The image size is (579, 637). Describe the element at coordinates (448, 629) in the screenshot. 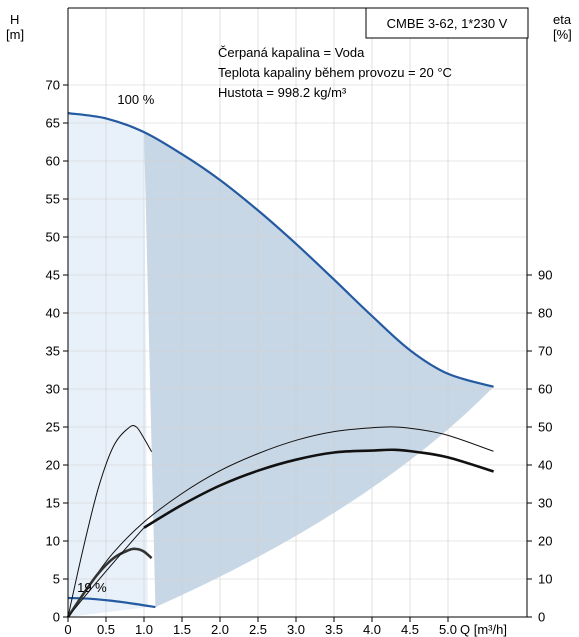

I see `x-tick-label: 5.0` at that location.